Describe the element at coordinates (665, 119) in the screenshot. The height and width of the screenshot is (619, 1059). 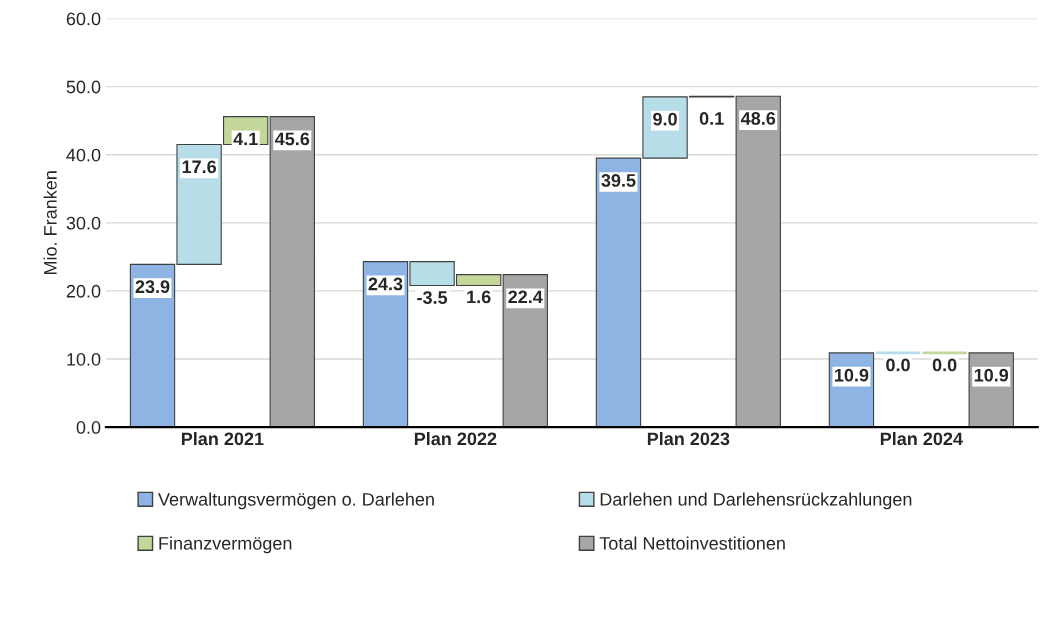
I see `data-label: 9.0` at that location.